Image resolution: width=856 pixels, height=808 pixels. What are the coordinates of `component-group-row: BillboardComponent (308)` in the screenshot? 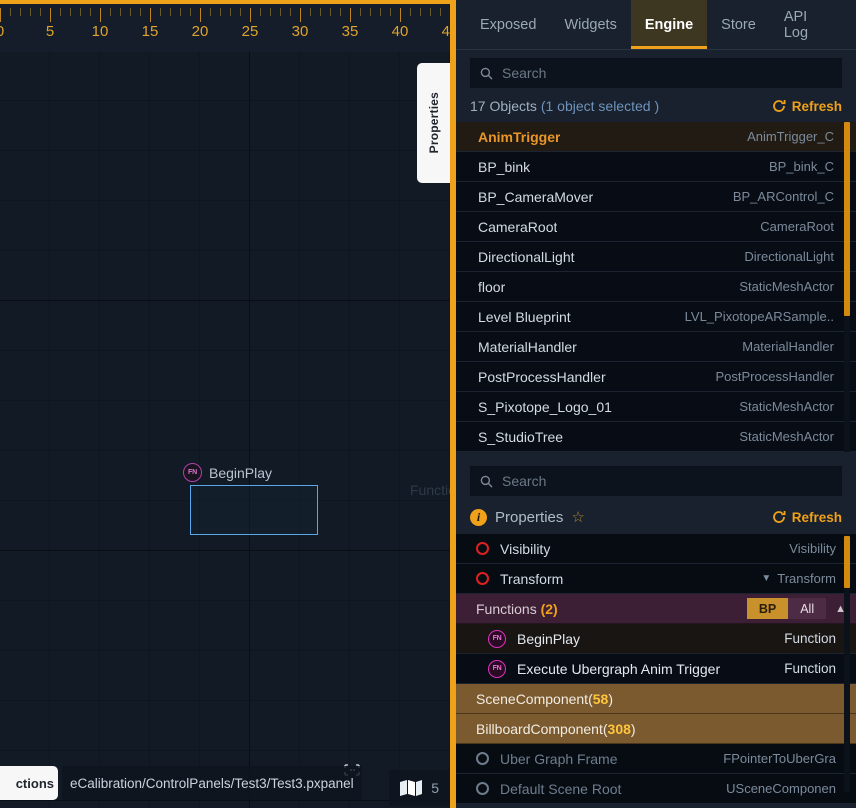 It's located at (656, 729).